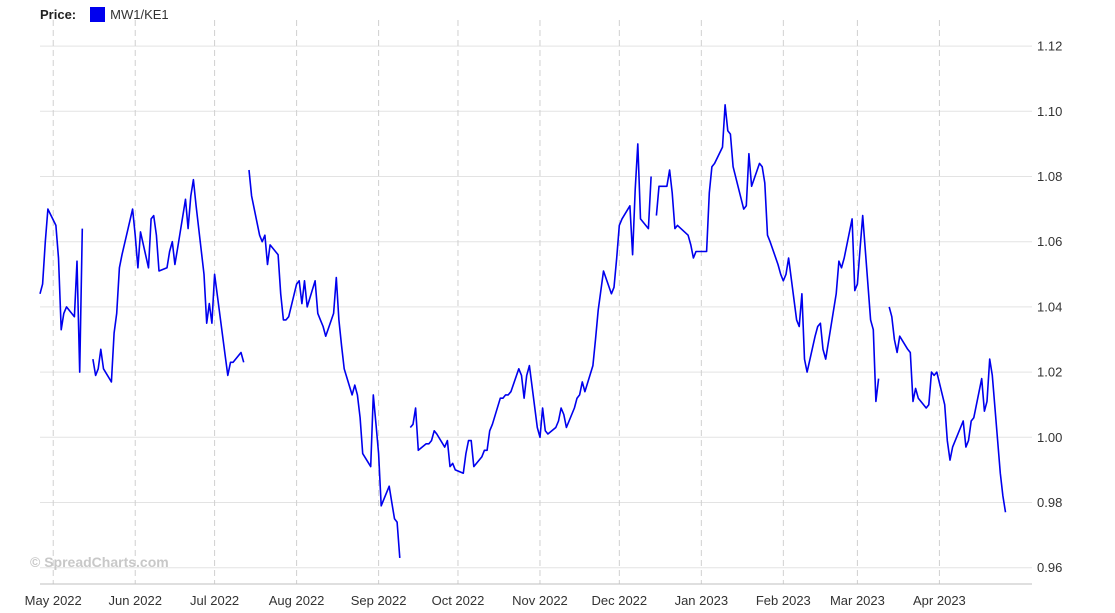 This screenshot has height=613, width=1115. Describe the element at coordinates (857, 600) in the screenshot. I see `x-tick-label: Mar 2023` at that location.